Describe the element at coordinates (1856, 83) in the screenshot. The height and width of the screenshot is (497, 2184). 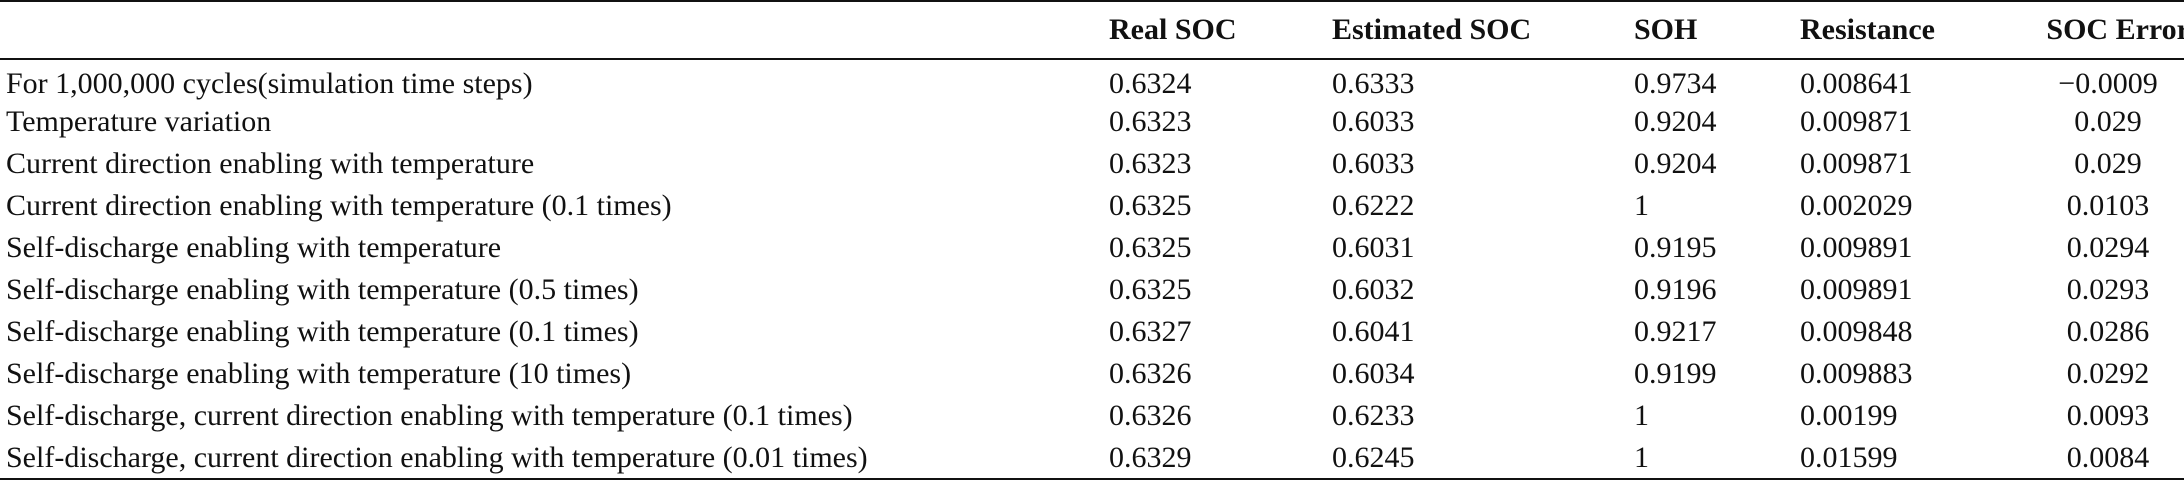
I see `resistance-cell: 0.008641` at that location.